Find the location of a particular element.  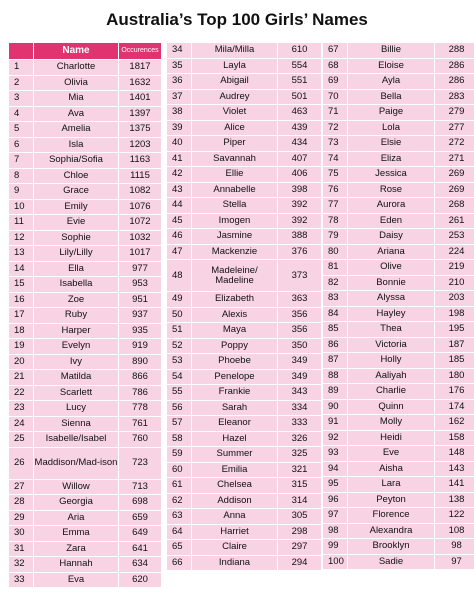

table-row: 36 Abigail 551 is located at coordinates (244, 81).